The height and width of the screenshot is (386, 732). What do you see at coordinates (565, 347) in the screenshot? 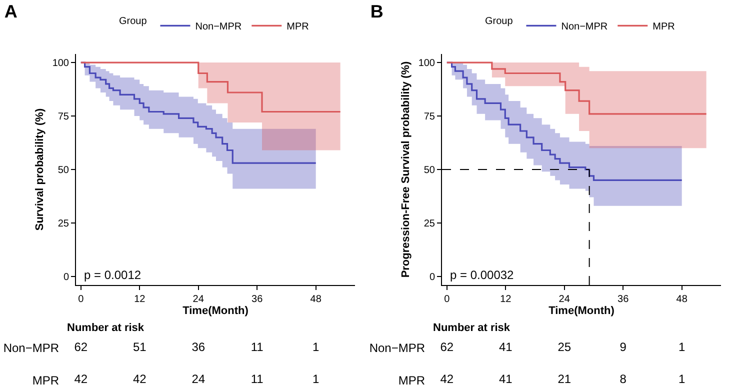
I see `text: 25` at bounding box center [565, 347].